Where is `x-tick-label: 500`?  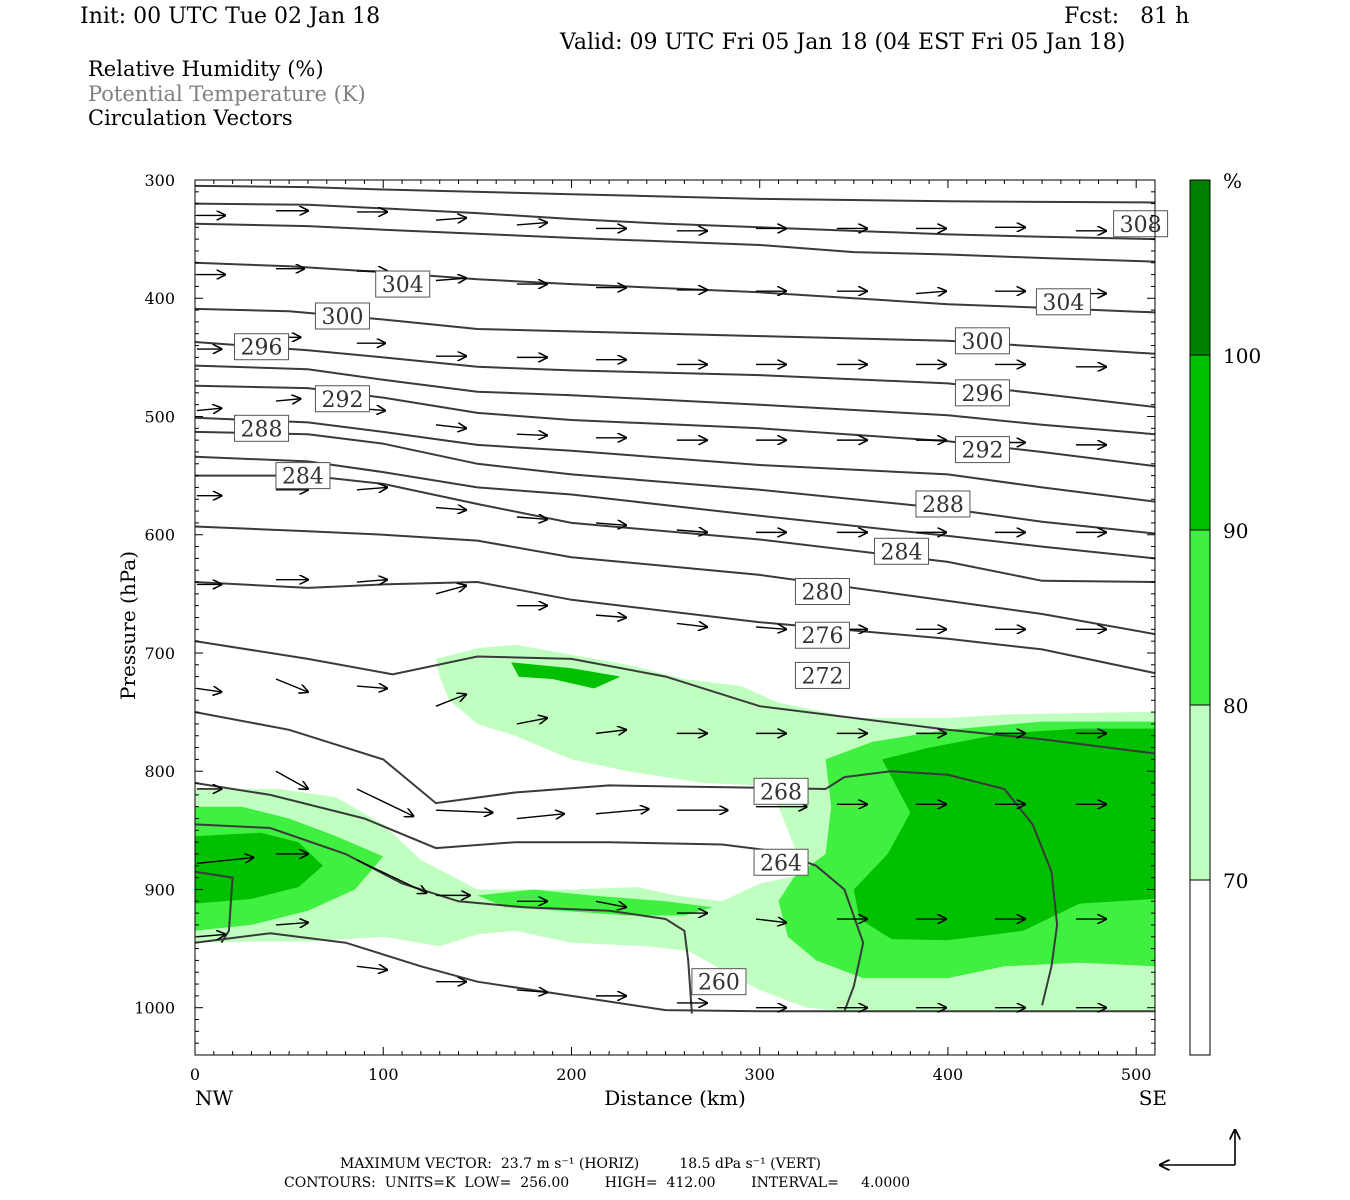 x-tick-label: 500 is located at coordinates (1136, 1074).